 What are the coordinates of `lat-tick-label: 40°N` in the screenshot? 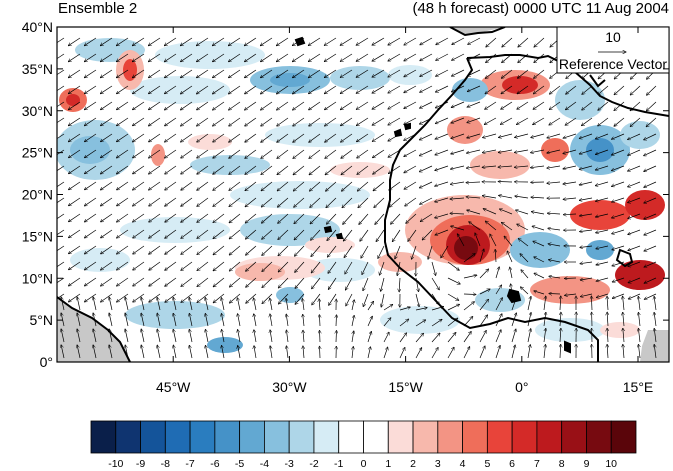 It's located at (37, 27).